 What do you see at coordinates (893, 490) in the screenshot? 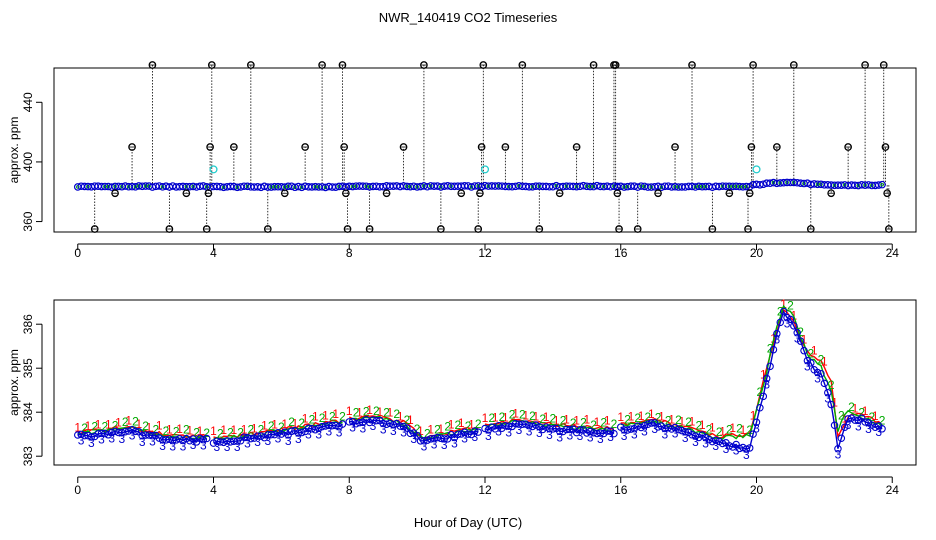
I see `x-tick-label: 24` at bounding box center [893, 490].